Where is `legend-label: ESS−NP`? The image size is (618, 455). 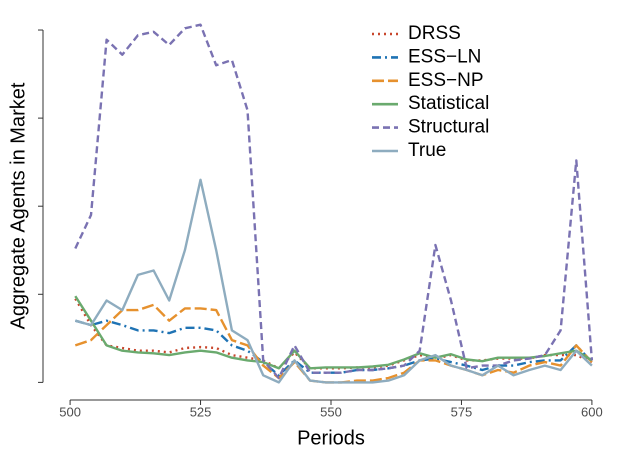
legend-label: ESS−NP is located at coordinates (446, 80).